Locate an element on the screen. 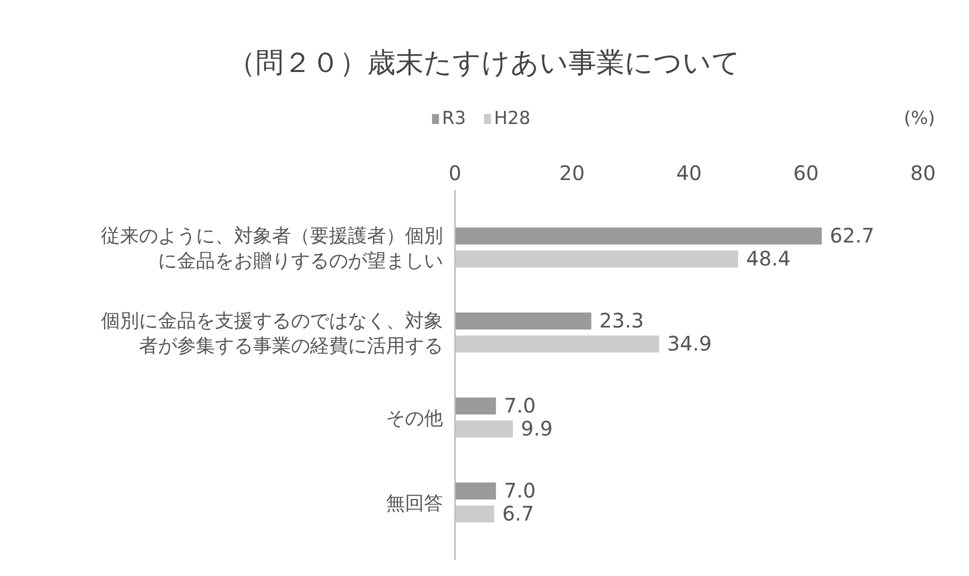 This screenshot has height=576, width=969. x-tick-label: 0 is located at coordinates (455, 173).